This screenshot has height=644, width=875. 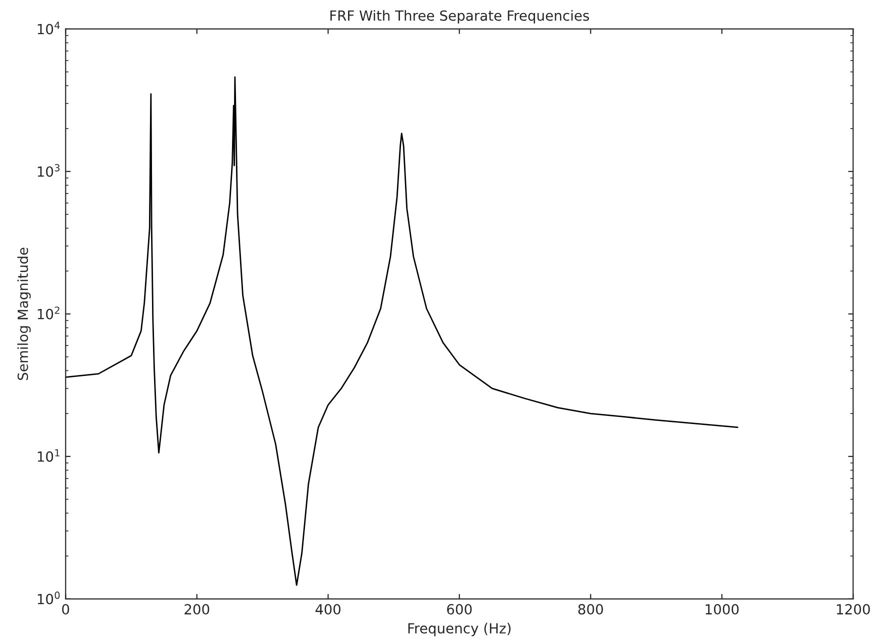 I want to click on y-tick-label: 10$^{4}$, so click(x=49, y=28).